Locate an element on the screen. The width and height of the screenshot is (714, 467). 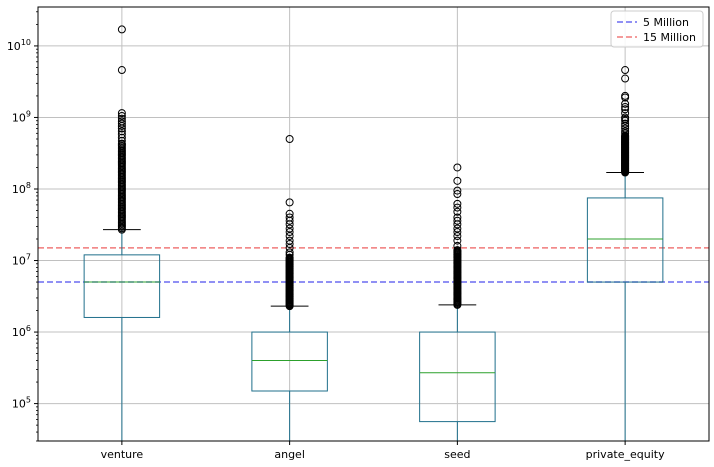
y-tick-exponent: 6 is located at coordinates (28, 328).